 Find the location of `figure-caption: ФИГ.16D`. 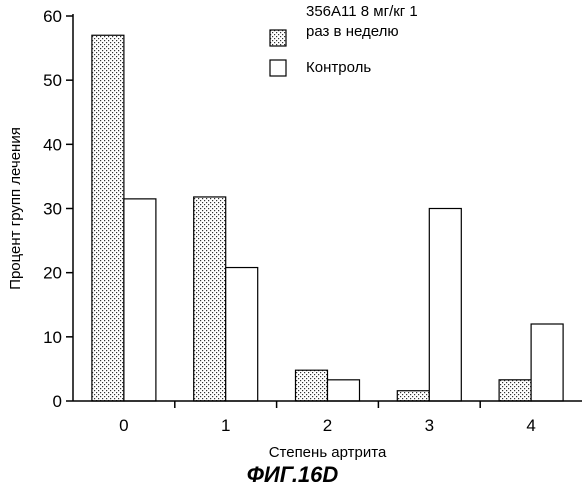

figure-caption: ФИГ.16D is located at coordinates (292, 475).